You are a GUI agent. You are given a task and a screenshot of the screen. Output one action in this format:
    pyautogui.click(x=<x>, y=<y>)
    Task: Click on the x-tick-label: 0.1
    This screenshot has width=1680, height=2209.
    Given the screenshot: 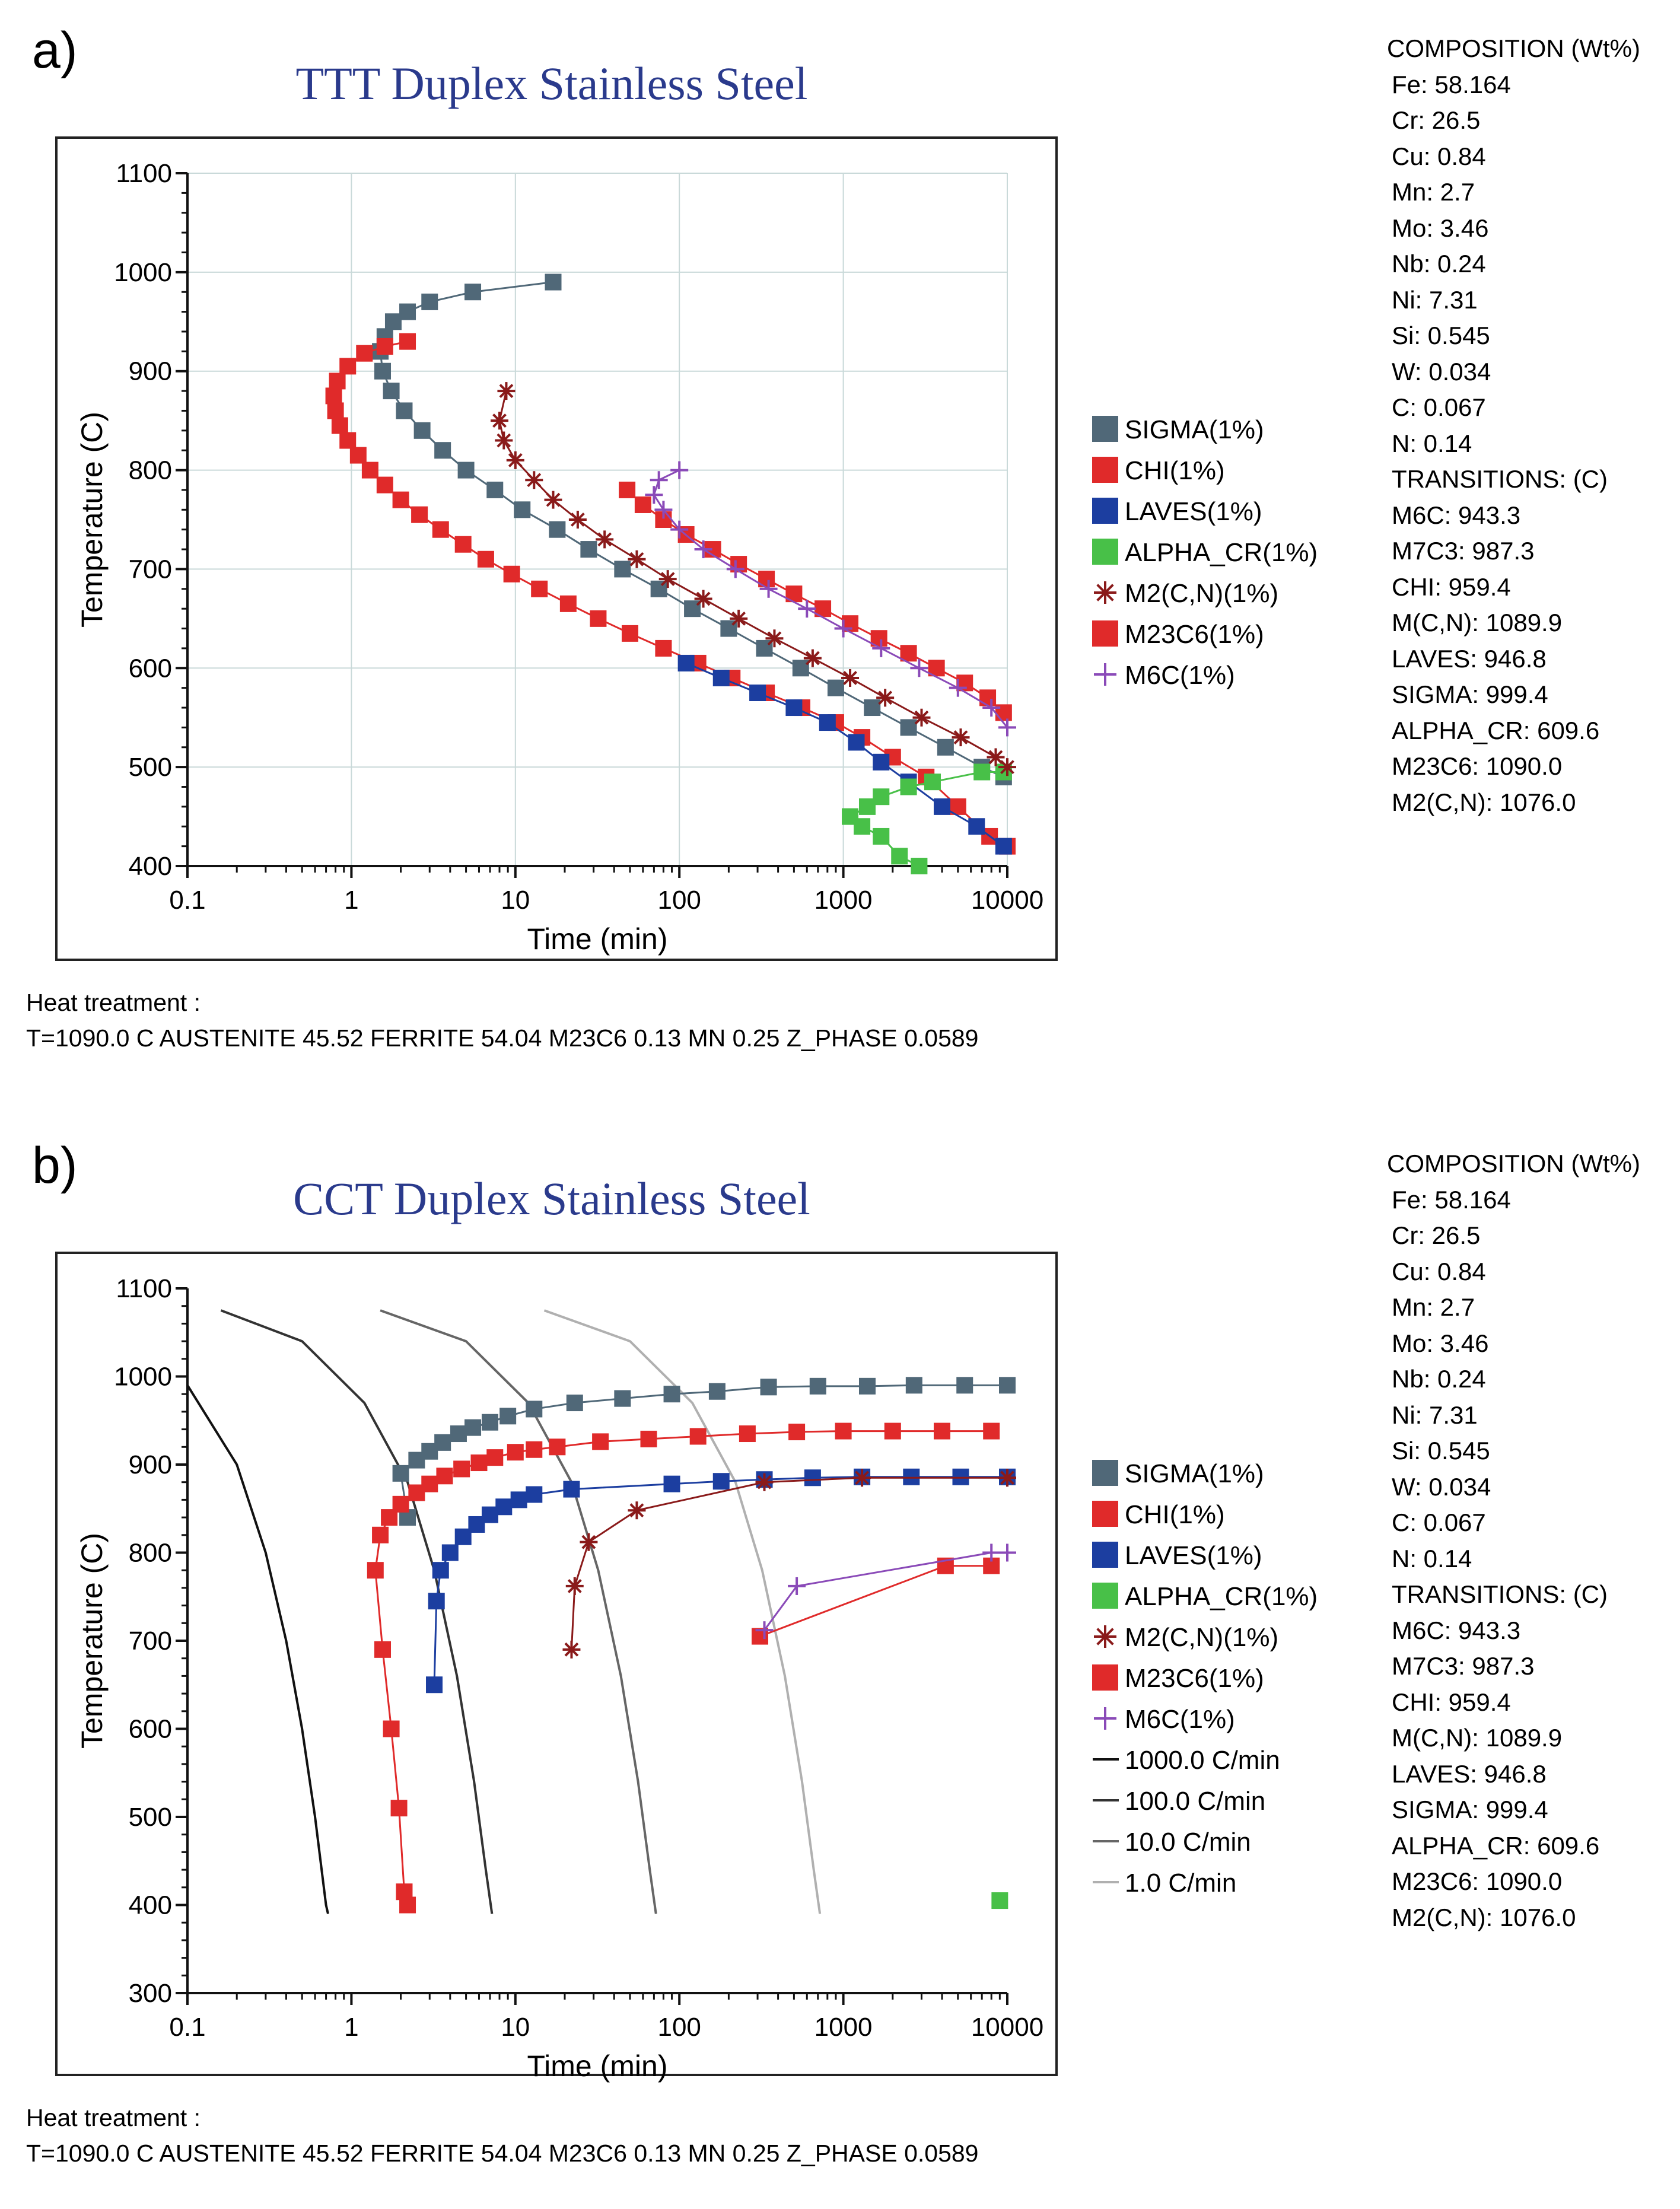 What is the action you would take?
    pyautogui.click(x=187, y=900)
    